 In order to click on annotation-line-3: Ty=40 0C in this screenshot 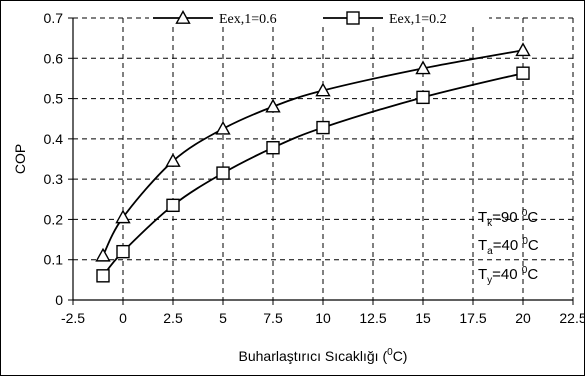, I will do `click(508, 275)`.